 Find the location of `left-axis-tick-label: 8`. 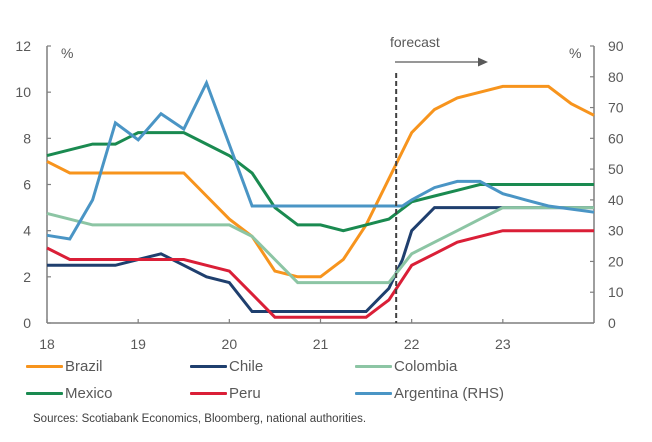

left-axis-tick-label: 8 is located at coordinates (27, 138).